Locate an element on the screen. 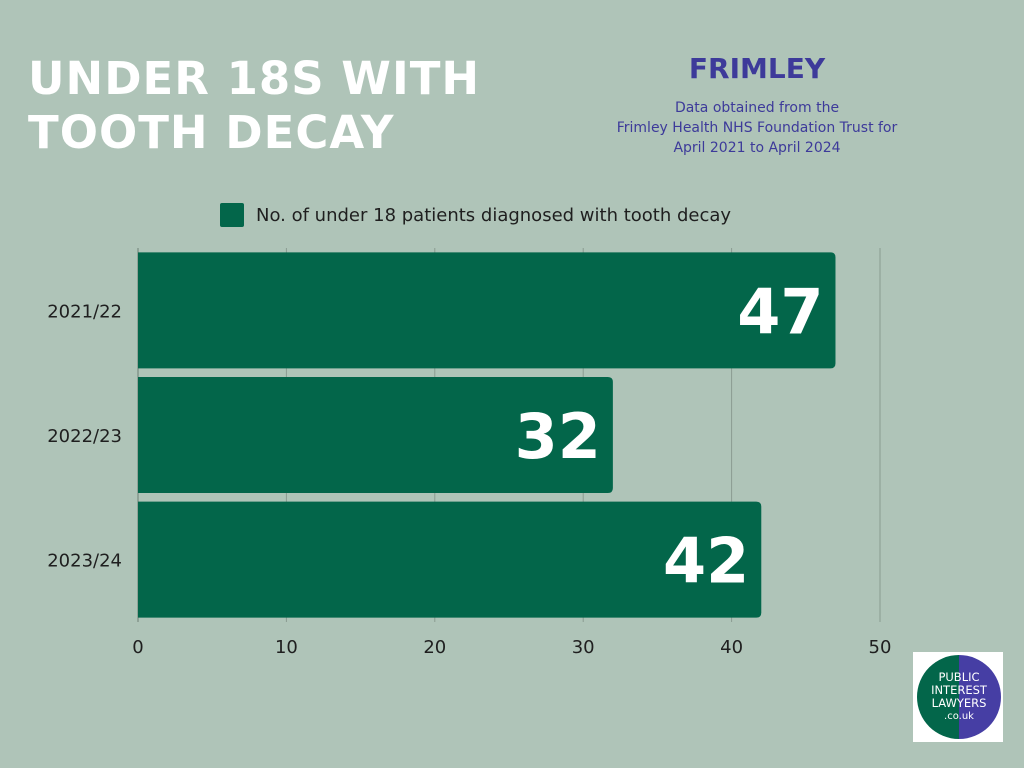 This screenshot has height=768, width=1024. x-tick-label: 50 is located at coordinates (880, 647).